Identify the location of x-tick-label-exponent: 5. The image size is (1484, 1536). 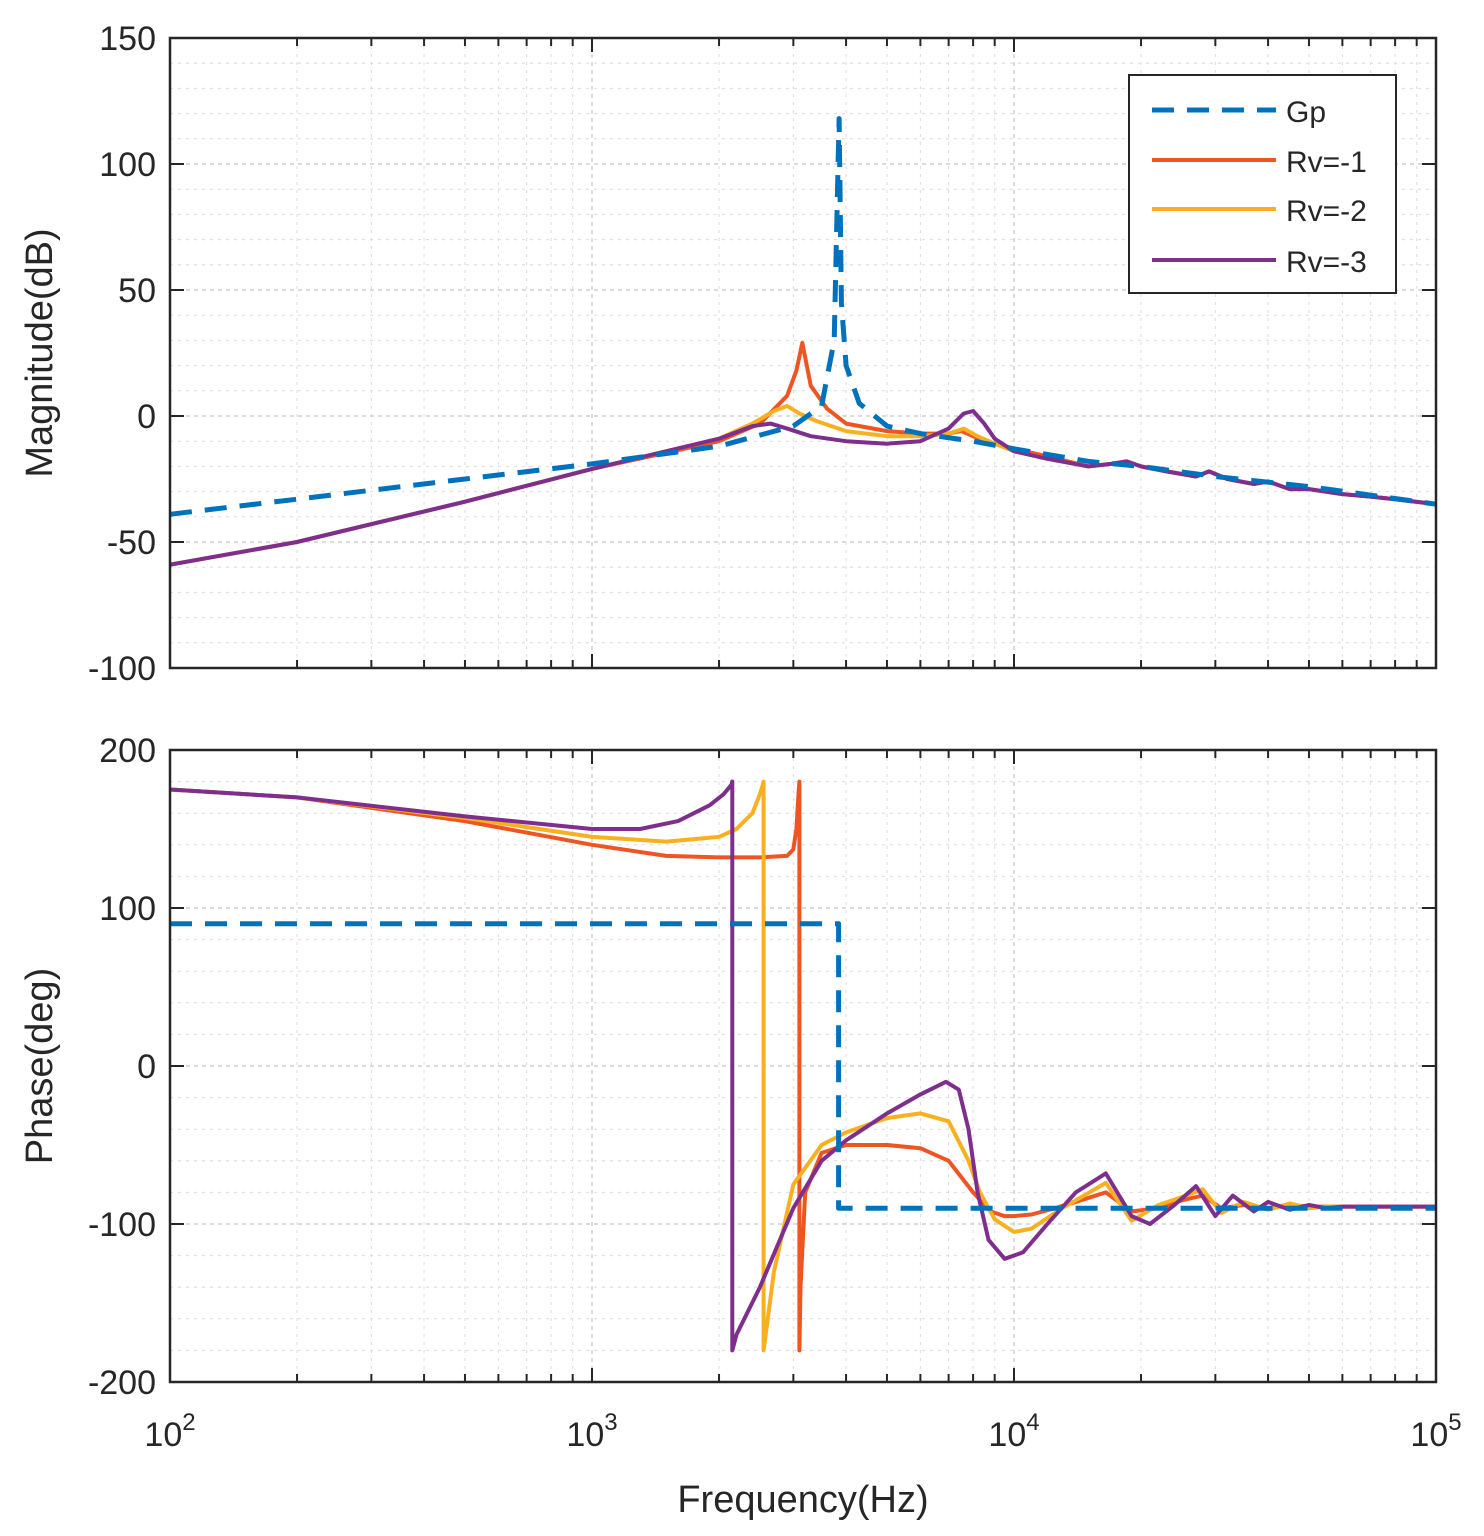
(1454, 1422).